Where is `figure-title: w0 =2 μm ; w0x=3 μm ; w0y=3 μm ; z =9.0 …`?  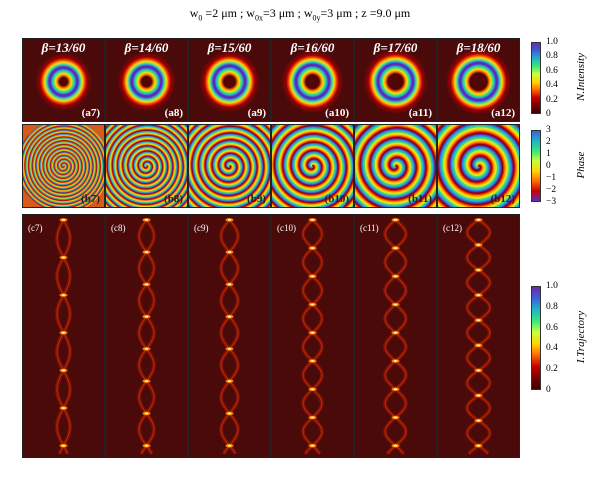
figure-title: w0 =2 μm ; w0x=3 μm ; w0y=3 μm ; z =9.0 … is located at coordinates (300, 14).